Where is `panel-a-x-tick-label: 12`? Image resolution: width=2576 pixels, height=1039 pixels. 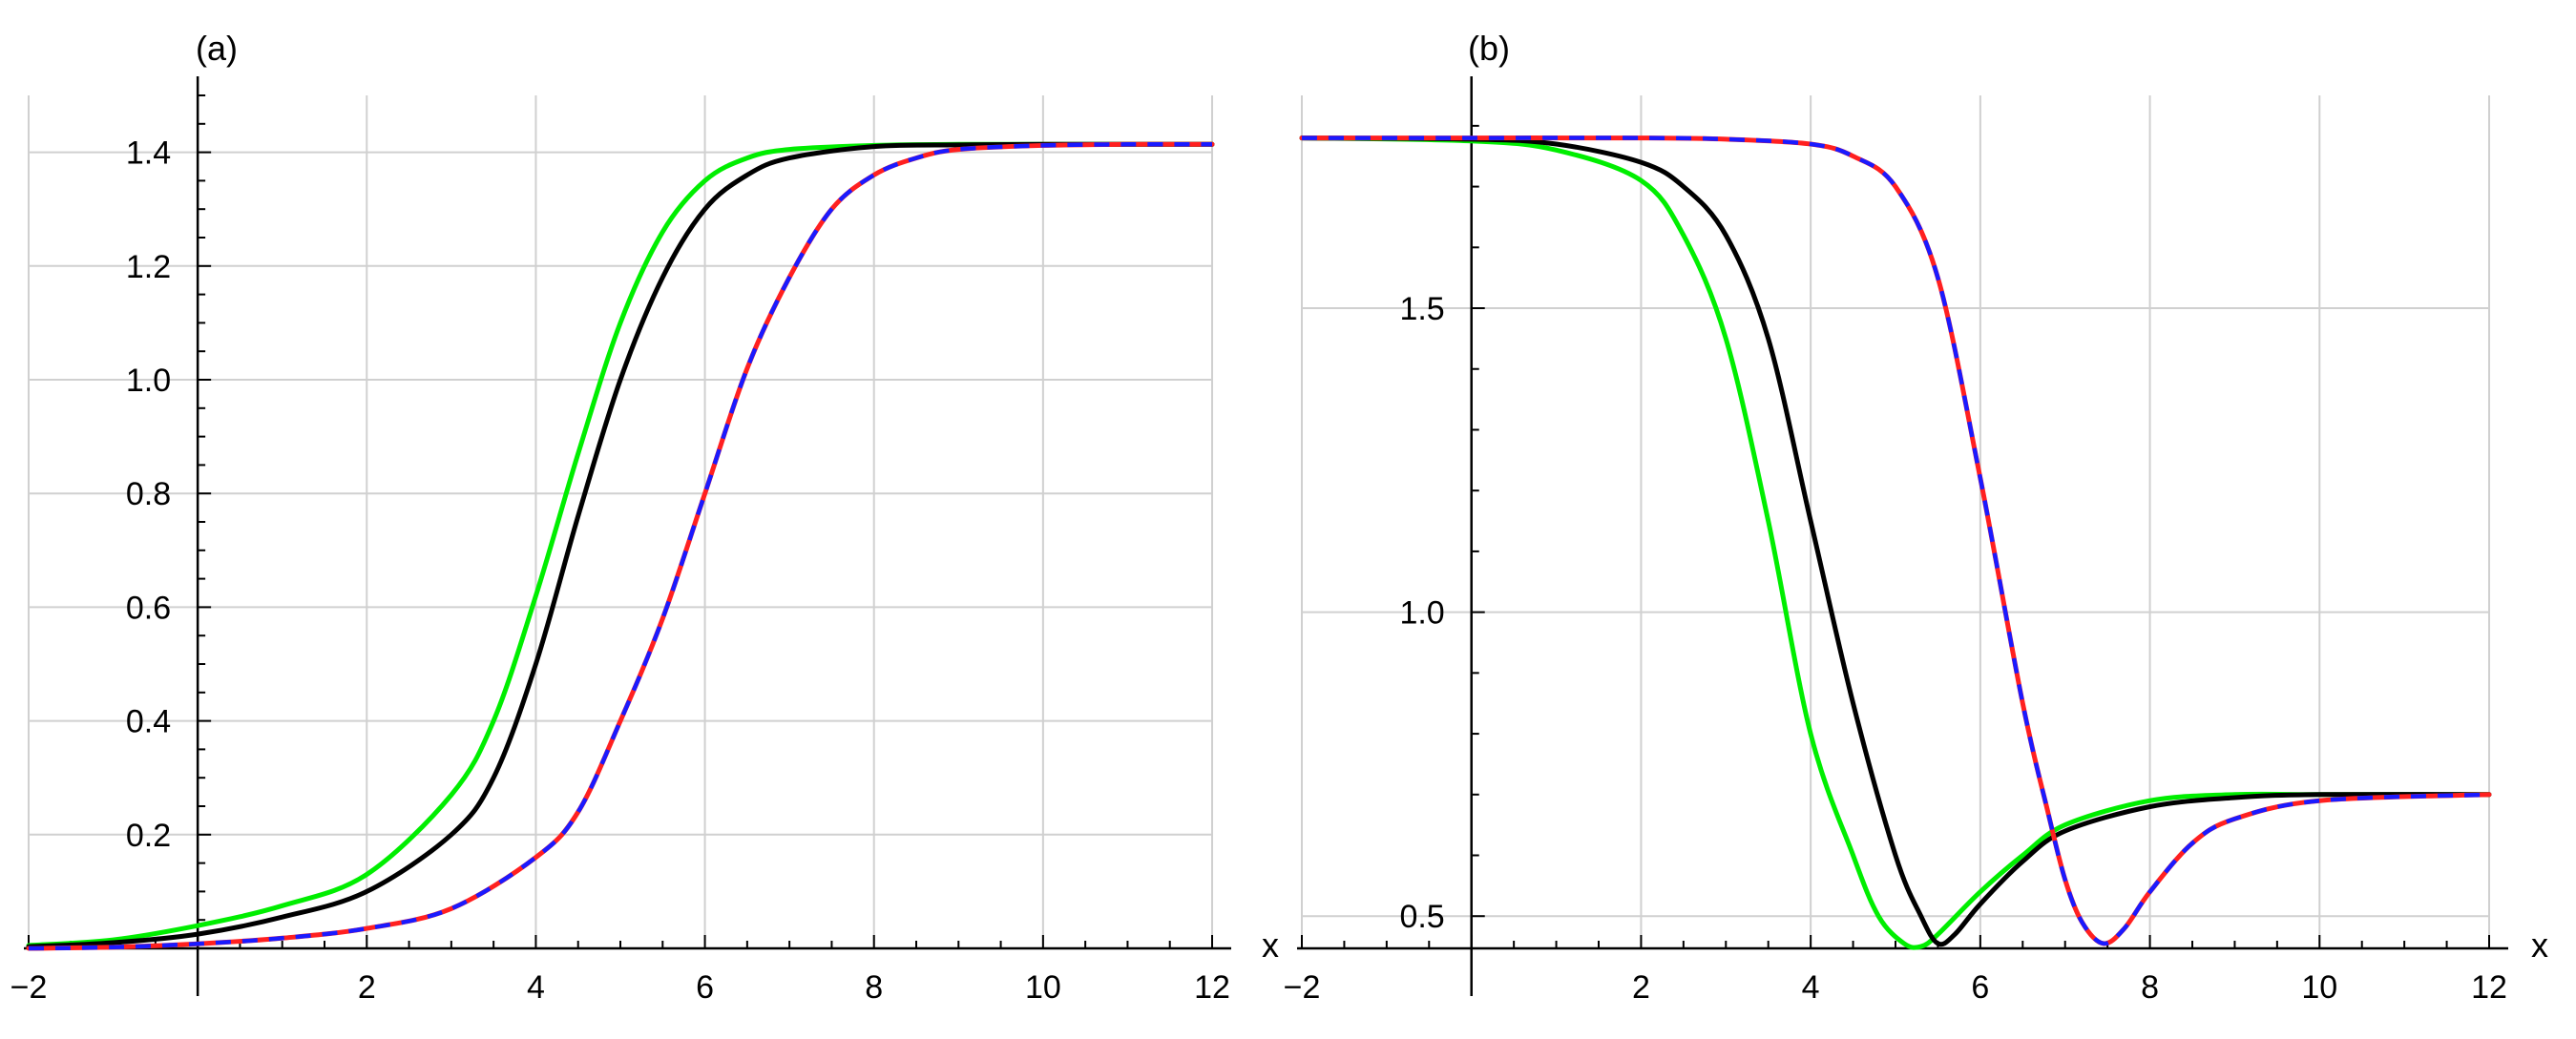
panel-a-x-tick-label: 12 is located at coordinates (1212, 987).